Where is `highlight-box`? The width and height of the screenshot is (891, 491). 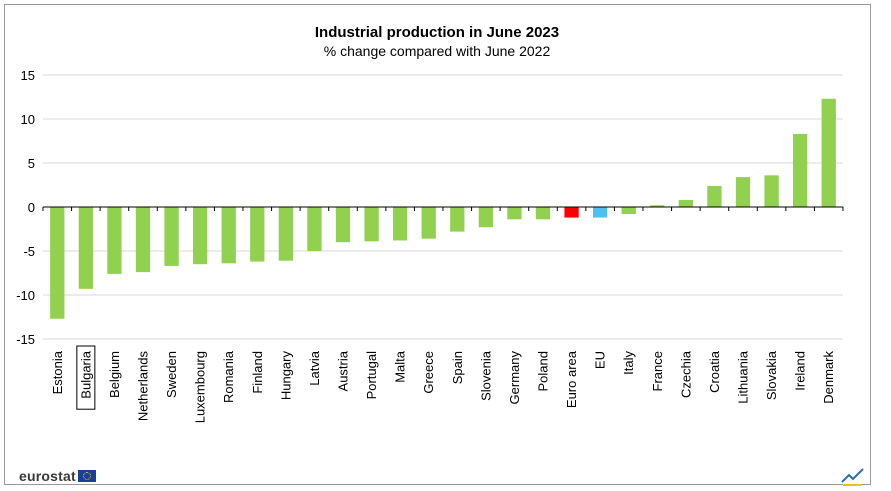 highlight-box is located at coordinates (86, 377).